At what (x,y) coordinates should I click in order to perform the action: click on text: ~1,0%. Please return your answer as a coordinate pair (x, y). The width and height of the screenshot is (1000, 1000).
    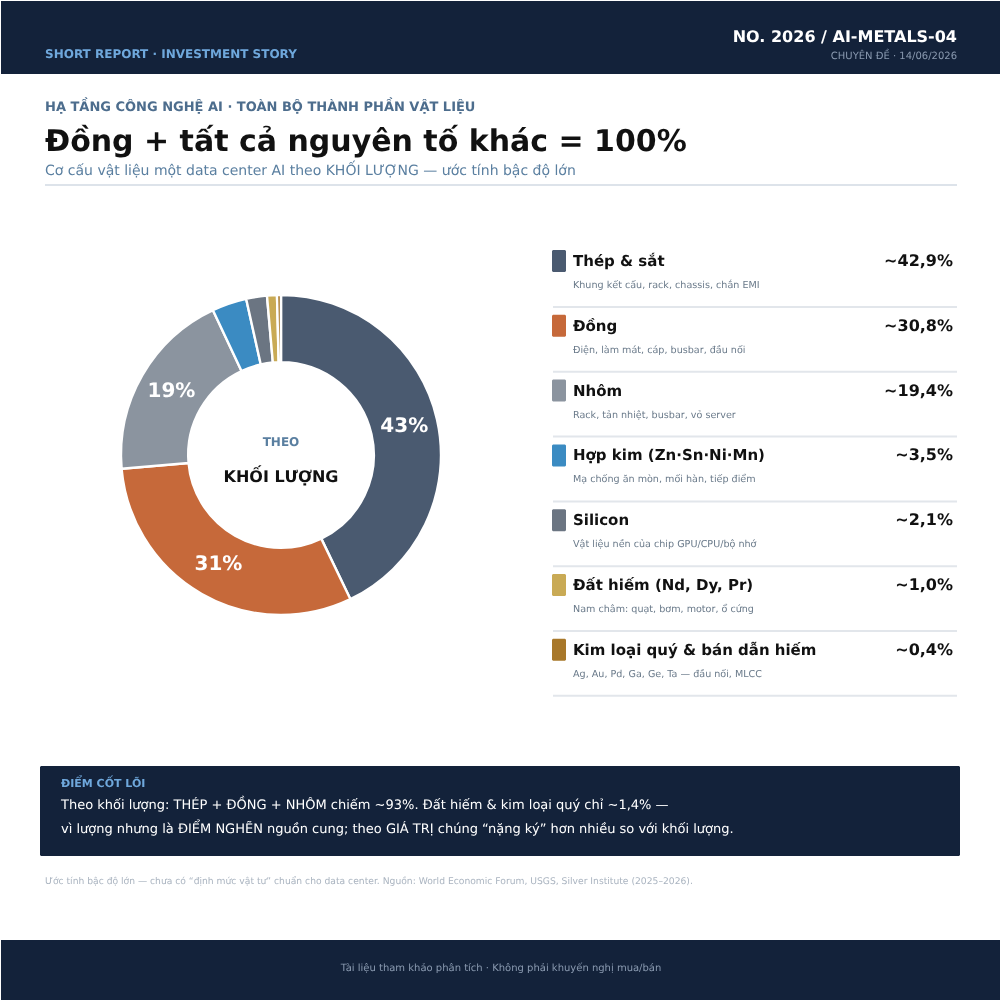
    Looking at the image, I should click on (924, 585).